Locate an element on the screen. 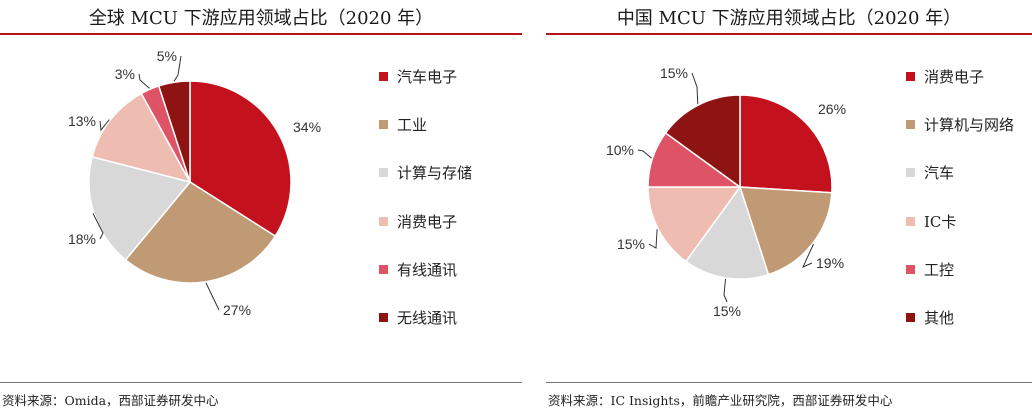  legend-global: 汽车电子工业计算与存储消费电子有线通讯无线通讯 is located at coordinates (425, 209).